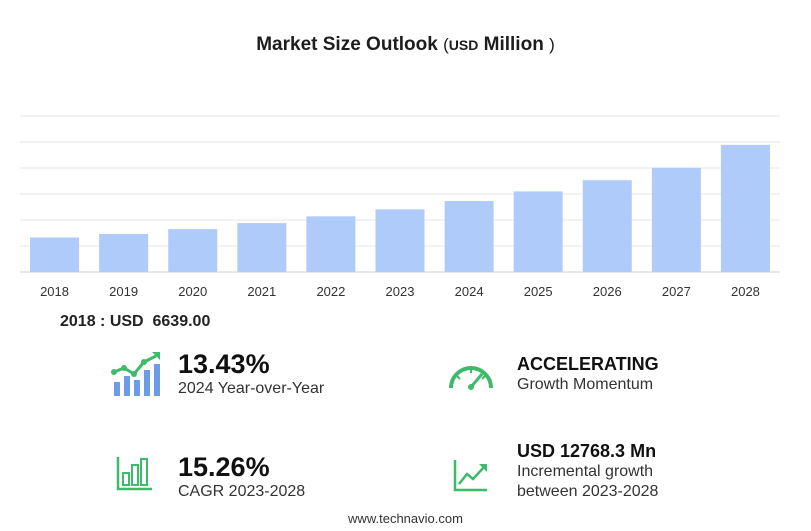 Image resolution: width=811 pixels, height=531 pixels. Describe the element at coordinates (134, 474) in the screenshot. I see `bar-chart-icon` at that location.